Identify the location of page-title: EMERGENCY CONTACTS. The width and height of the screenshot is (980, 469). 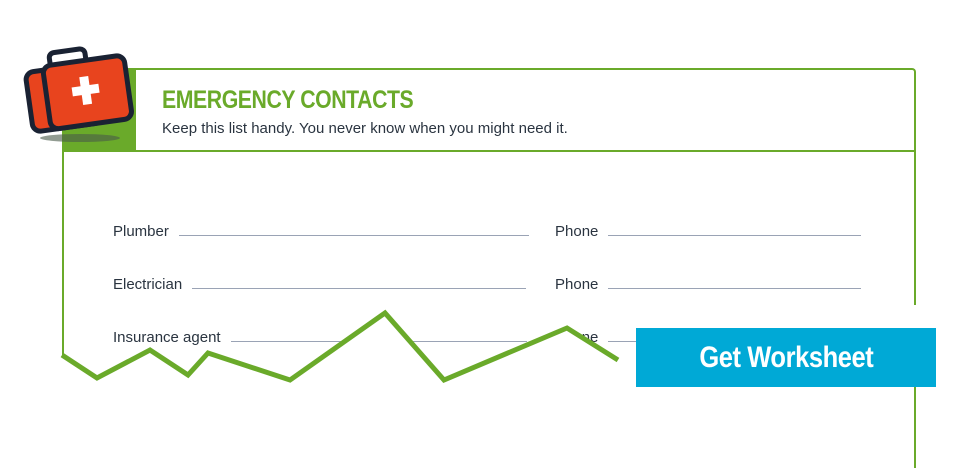
(288, 100).